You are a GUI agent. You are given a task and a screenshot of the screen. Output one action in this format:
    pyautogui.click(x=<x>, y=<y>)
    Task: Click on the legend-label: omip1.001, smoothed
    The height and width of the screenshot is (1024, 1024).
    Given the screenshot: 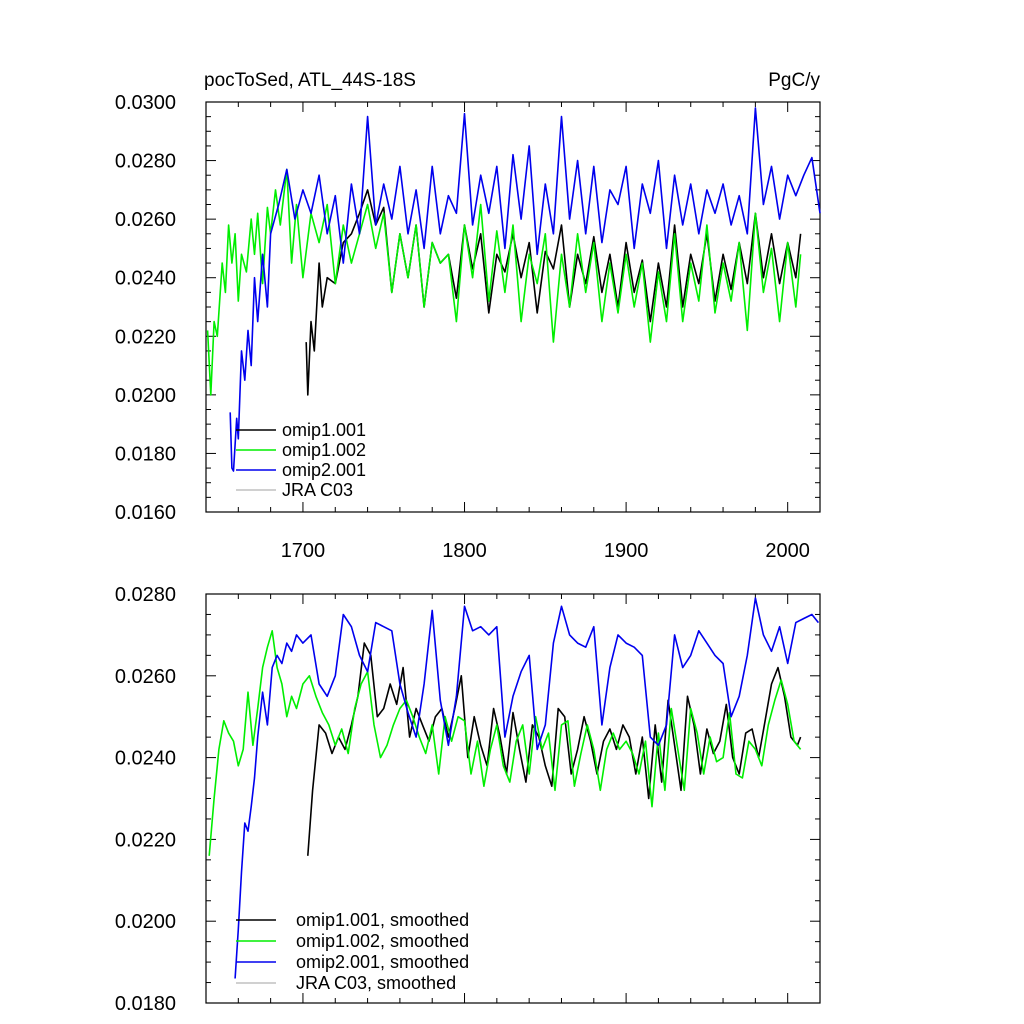 What is the action you would take?
    pyautogui.click(x=382, y=920)
    